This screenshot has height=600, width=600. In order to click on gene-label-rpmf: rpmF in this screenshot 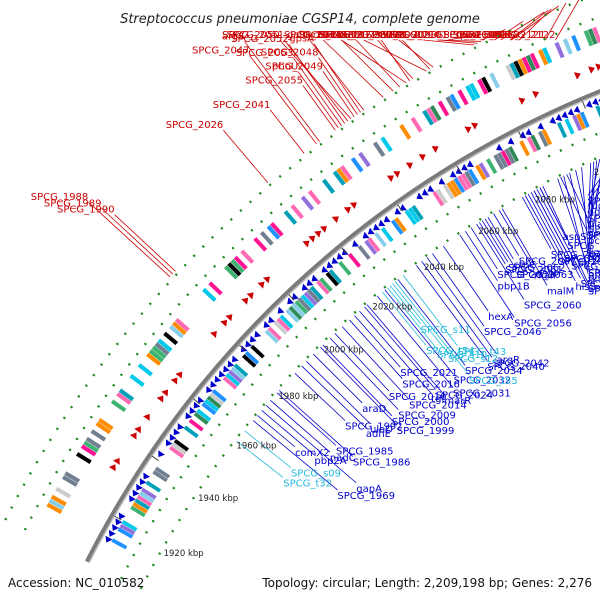, I will do `click(469, 35)`.